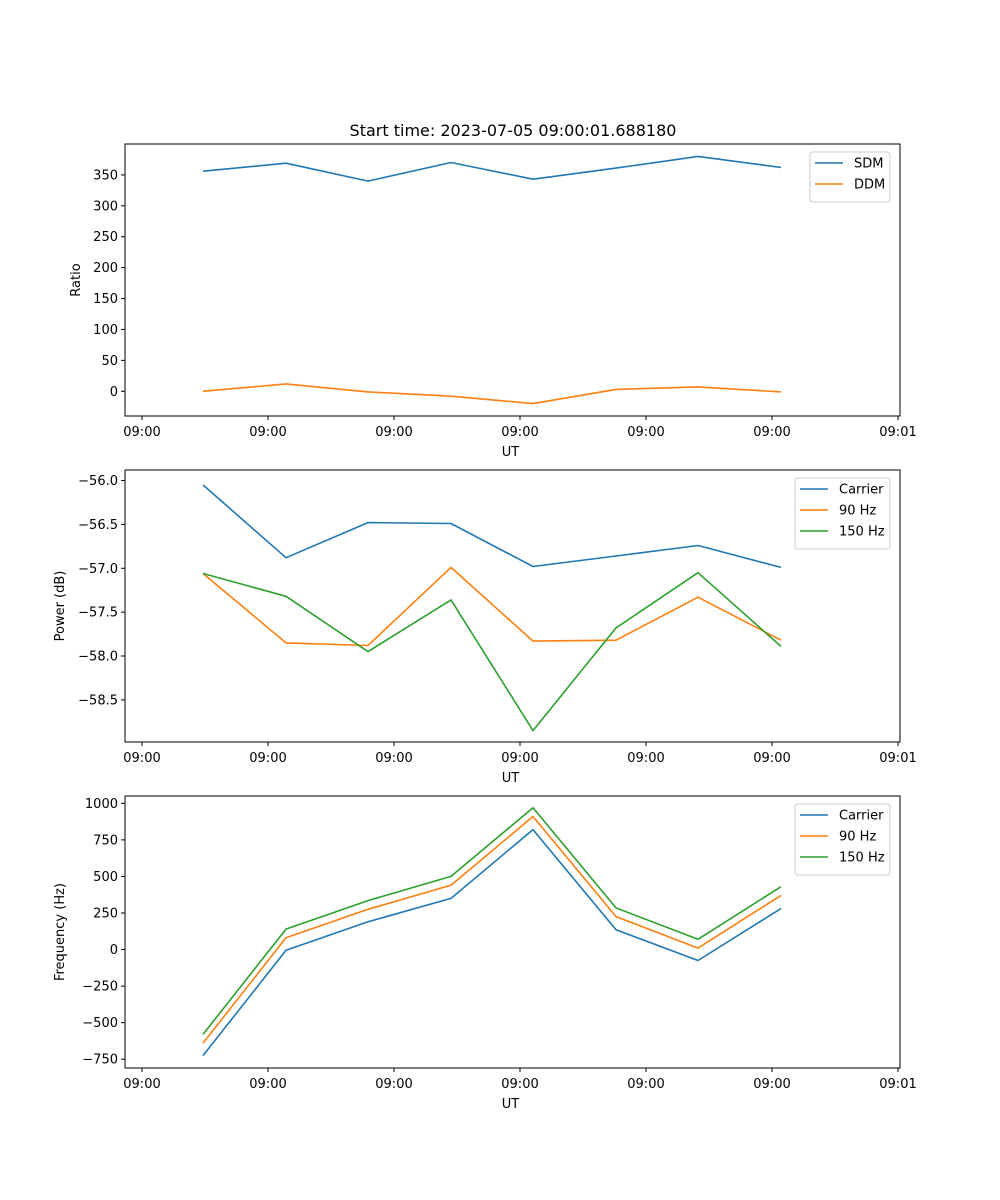 The width and height of the screenshot is (1000, 1200). Describe the element at coordinates (98, 481) in the screenshot. I see `y-tick-label: −56.0` at that location.